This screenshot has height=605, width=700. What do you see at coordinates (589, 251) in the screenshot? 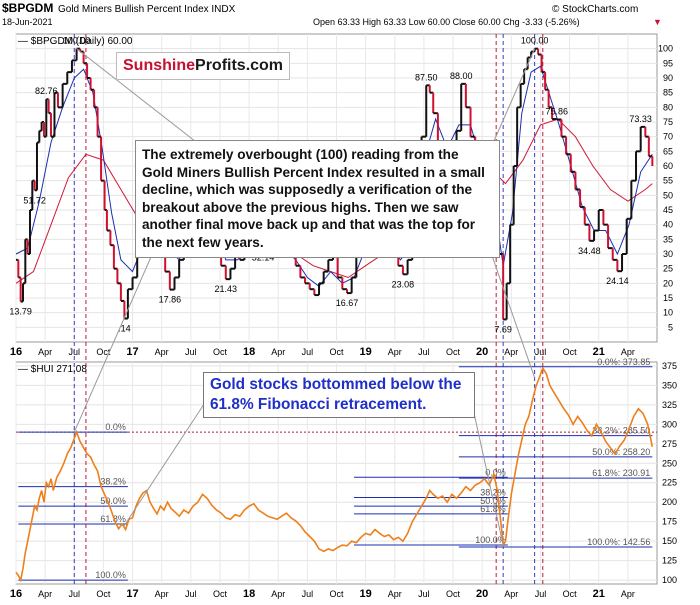
I see `data-label-bpgdm: 34.48` at bounding box center [589, 251].